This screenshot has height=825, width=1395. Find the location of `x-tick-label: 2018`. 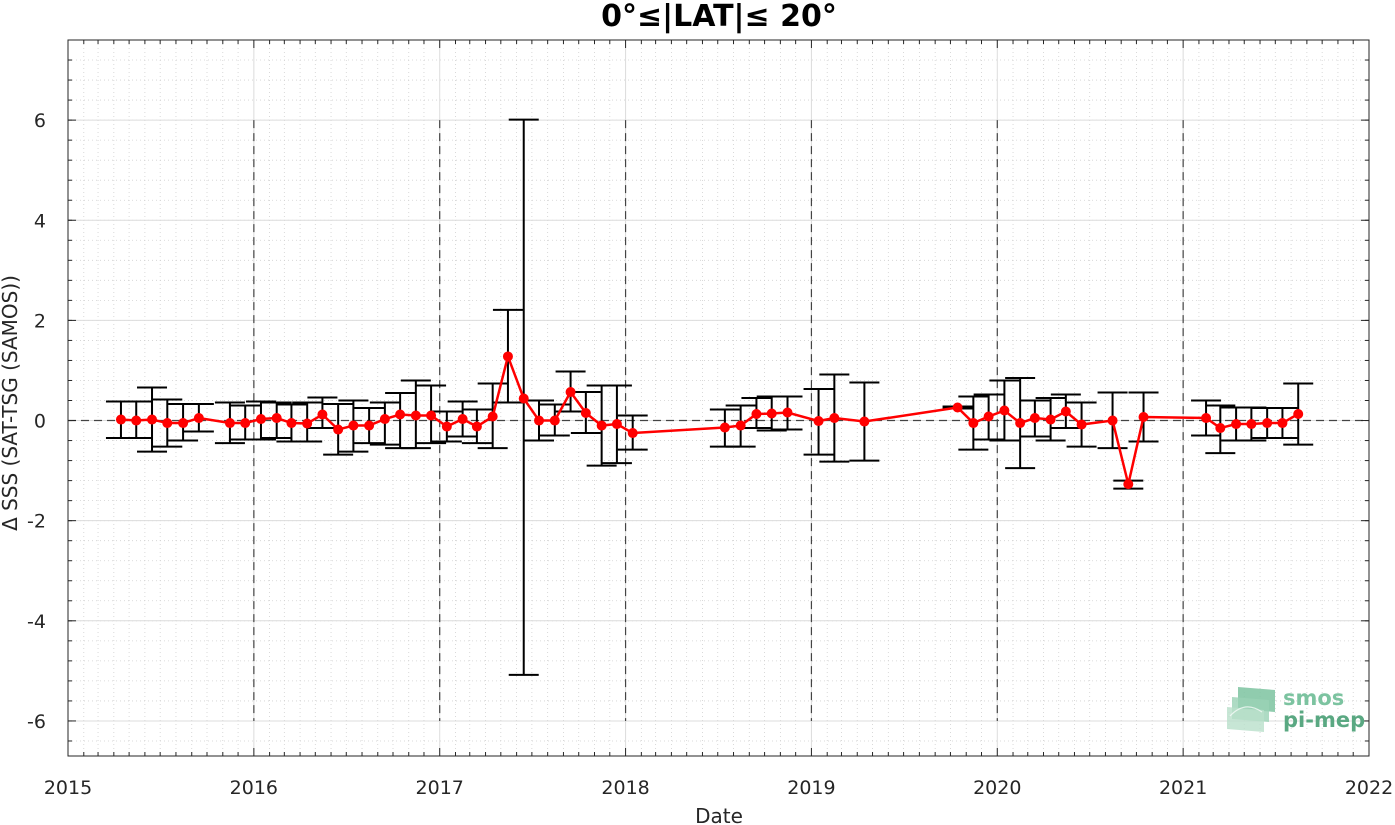

x-tick-label: 2018 is located at coordinates (625, 788).